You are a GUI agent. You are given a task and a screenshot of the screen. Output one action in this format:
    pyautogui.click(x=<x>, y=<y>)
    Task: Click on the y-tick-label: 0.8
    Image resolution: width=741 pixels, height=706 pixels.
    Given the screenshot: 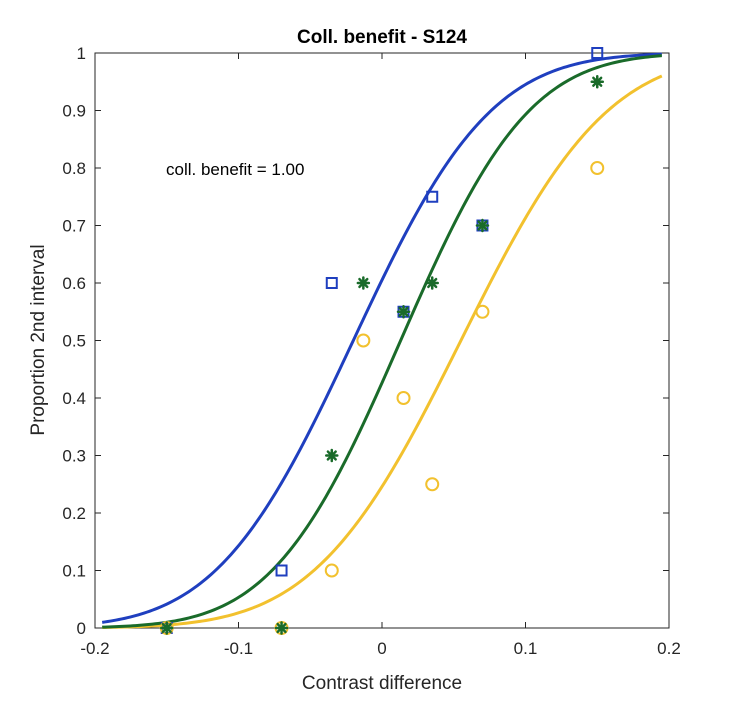 What is the action you would take?
    pyautogui.click(x=74, y=168)
    